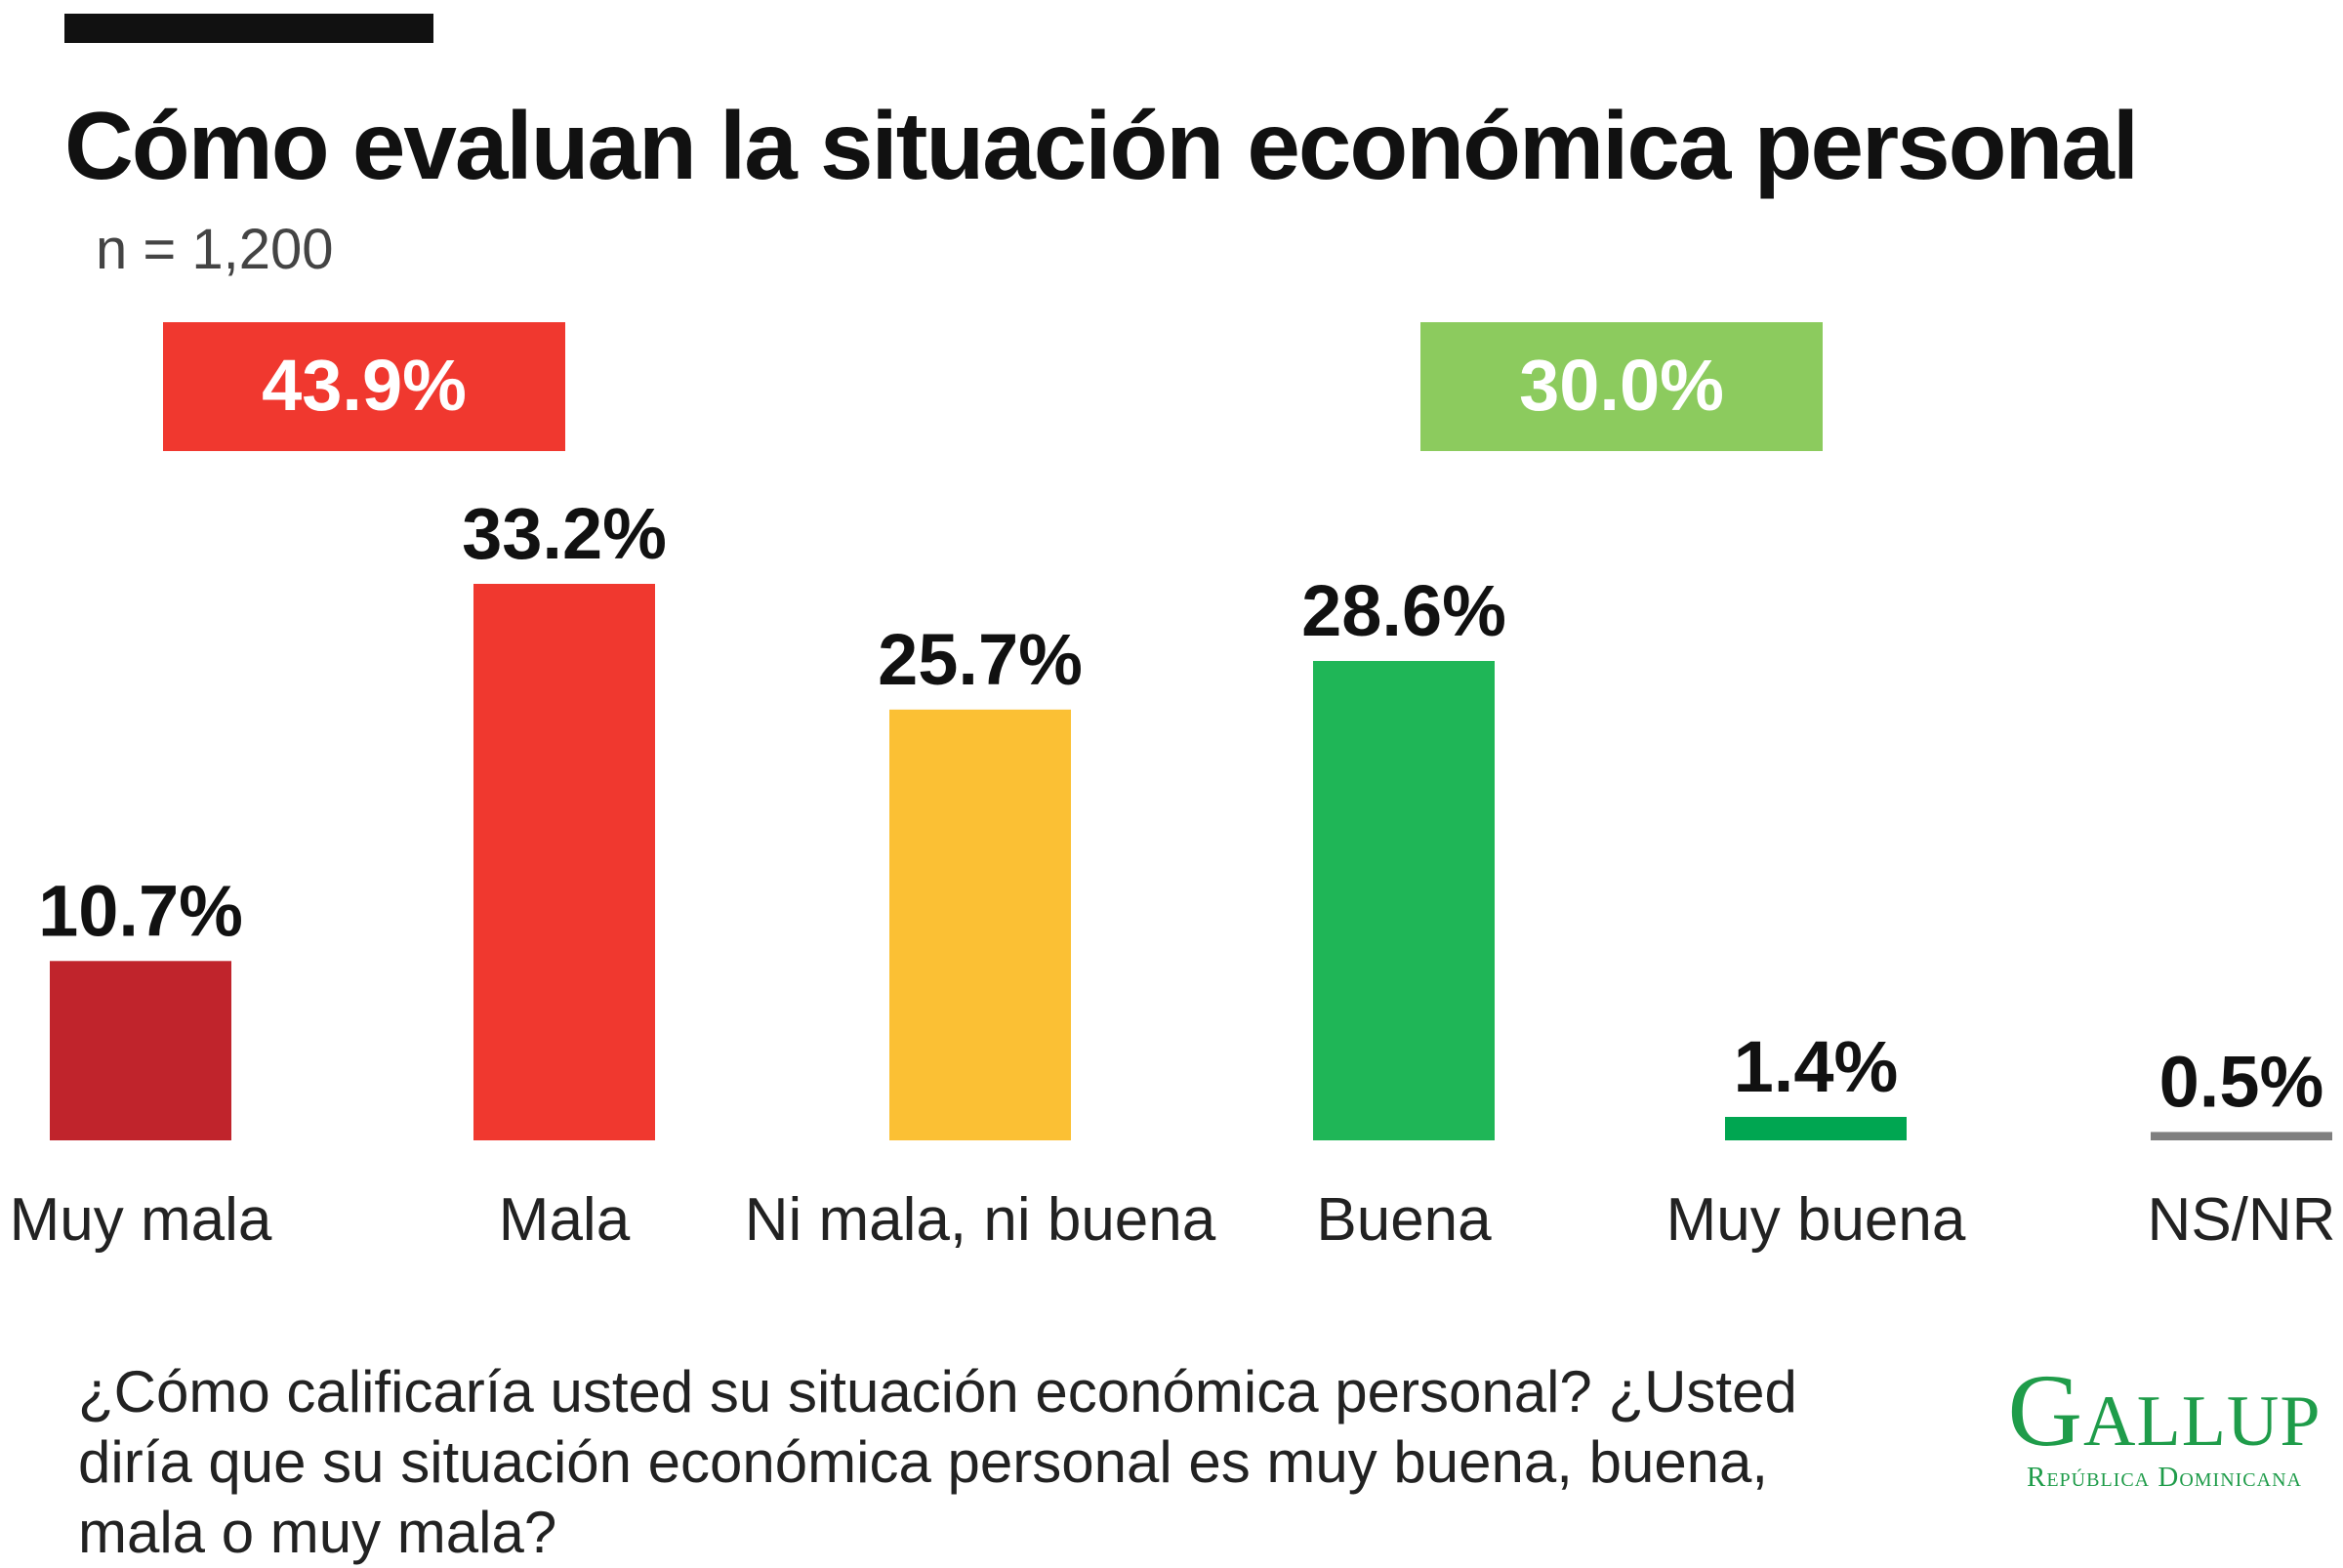 This screenshot has height=1568, width=2343. I want to click on value-label-4: 1.4%, so click(1816, 1066).